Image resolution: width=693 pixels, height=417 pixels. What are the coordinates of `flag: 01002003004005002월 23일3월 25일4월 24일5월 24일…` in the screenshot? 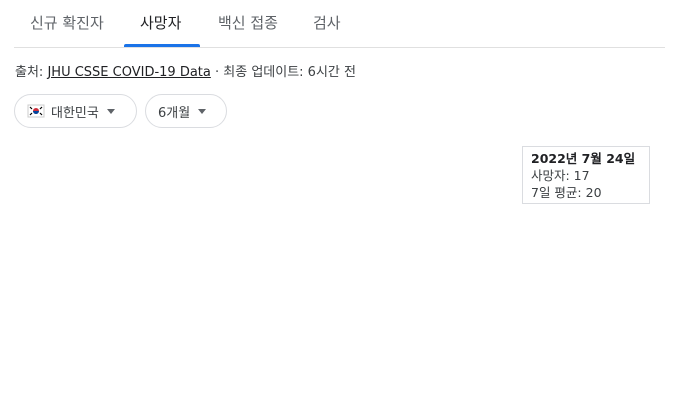 It's located at (36, 111).